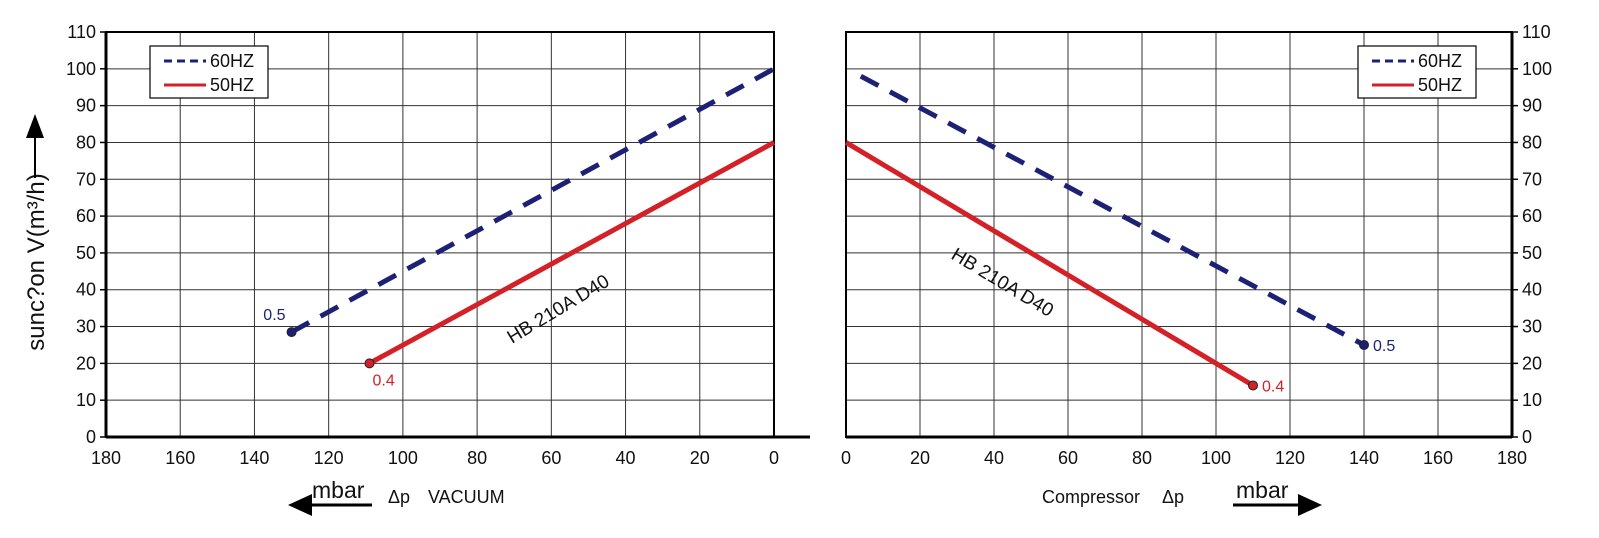  What do you see at coordinates (399, 497) in the screenshot?
I see `left-delta-symbol: Δp` at bounding box center [399, 497].